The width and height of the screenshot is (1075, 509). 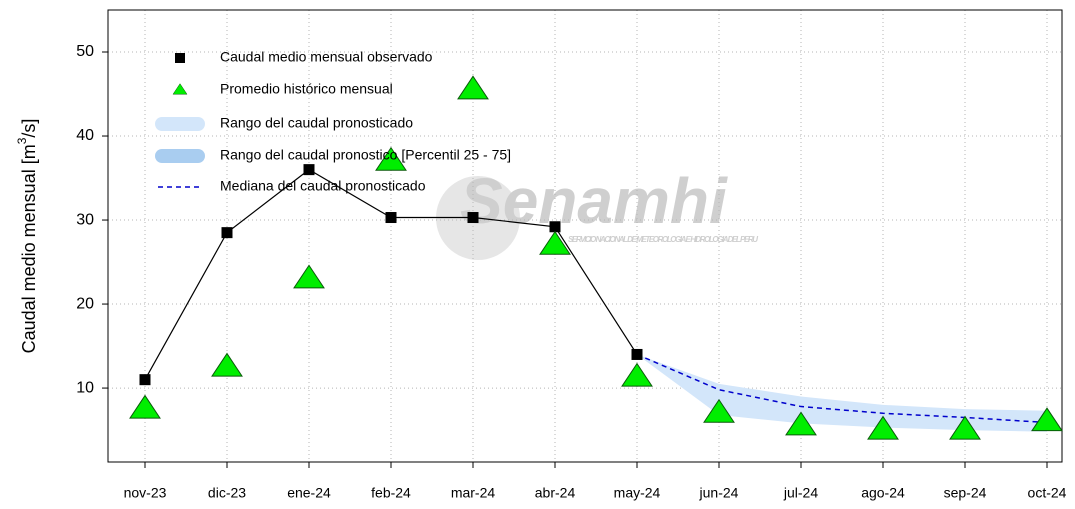 What do you see at coordinates (323, 186) in the screenshot?
I see `legend-label: Mediana del caudal pronosticado` at bounding box center [323, 186].